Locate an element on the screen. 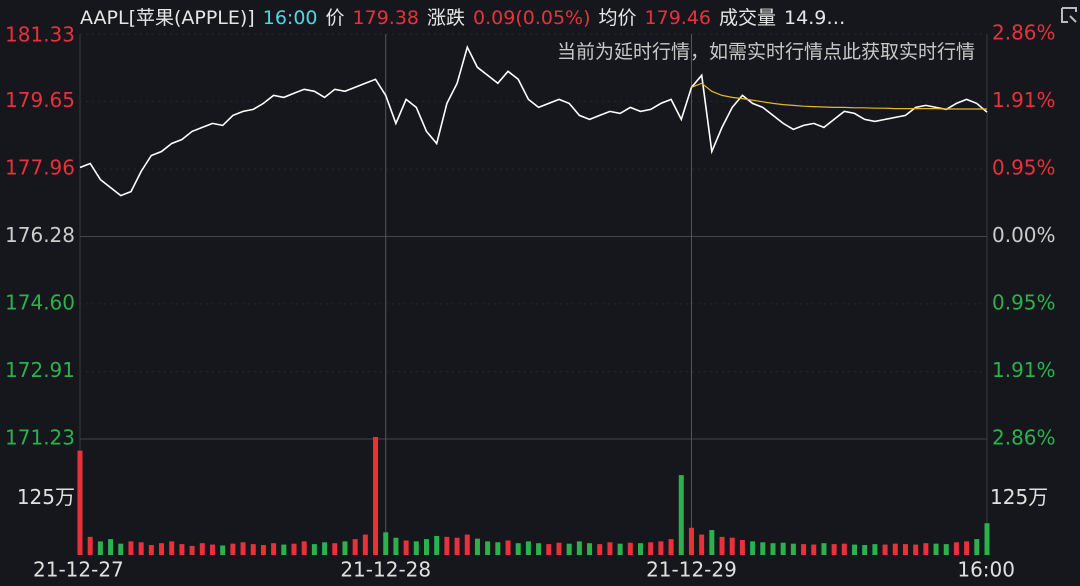 The image size is (1080, 586). label: 成交量 is located at coordinates (748, 18).